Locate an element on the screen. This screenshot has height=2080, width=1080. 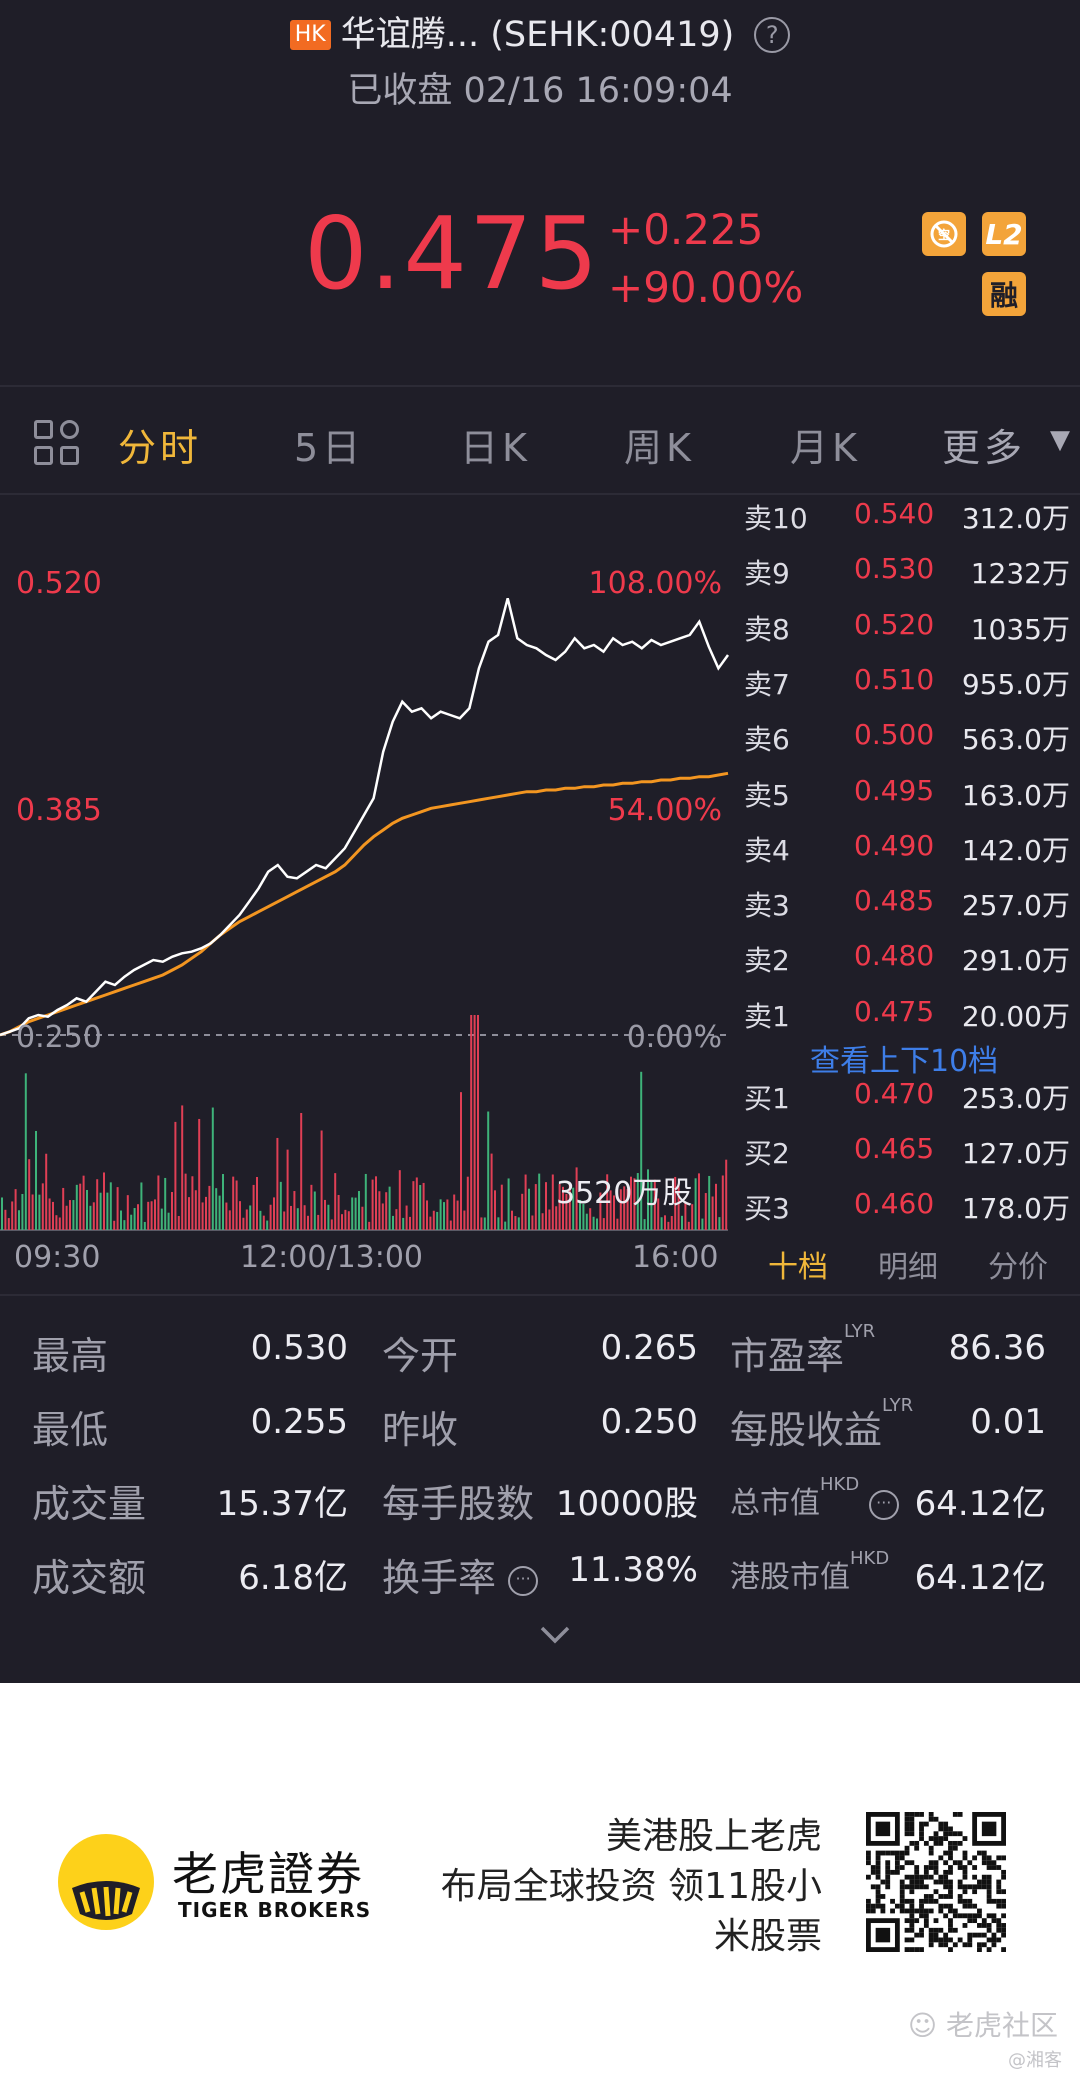
stat-value-eps: 0.01 is located at coordinates (1008, 1422).